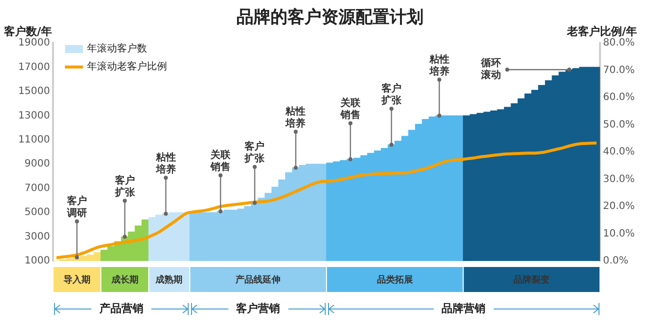 This screenshot has height=320, width=660. Describe the element at coordinates (127, 66) in the screenshot. I see `legend-label: 年滚动老客户比例` at that location.